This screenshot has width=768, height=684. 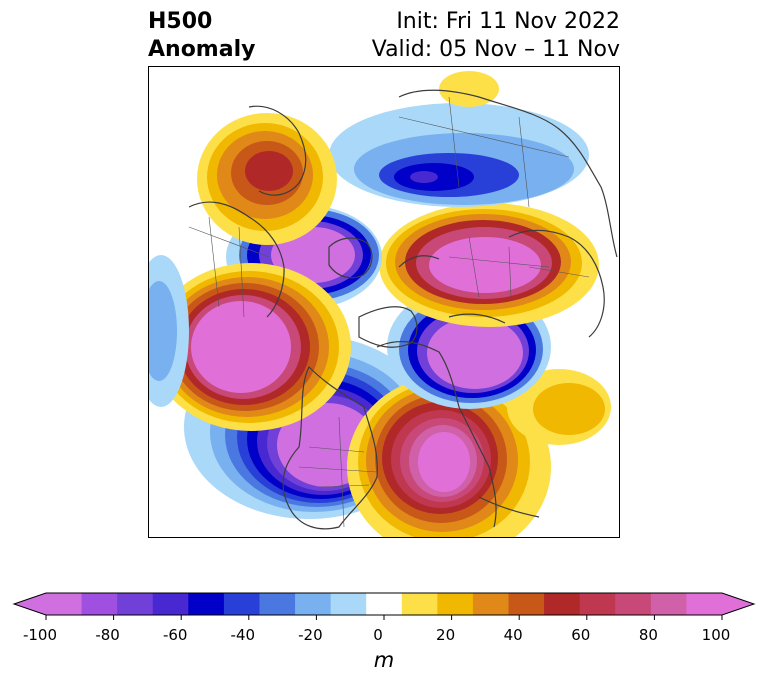 I want to click on colorbar-over-arrow, so click(x=738, y=604).